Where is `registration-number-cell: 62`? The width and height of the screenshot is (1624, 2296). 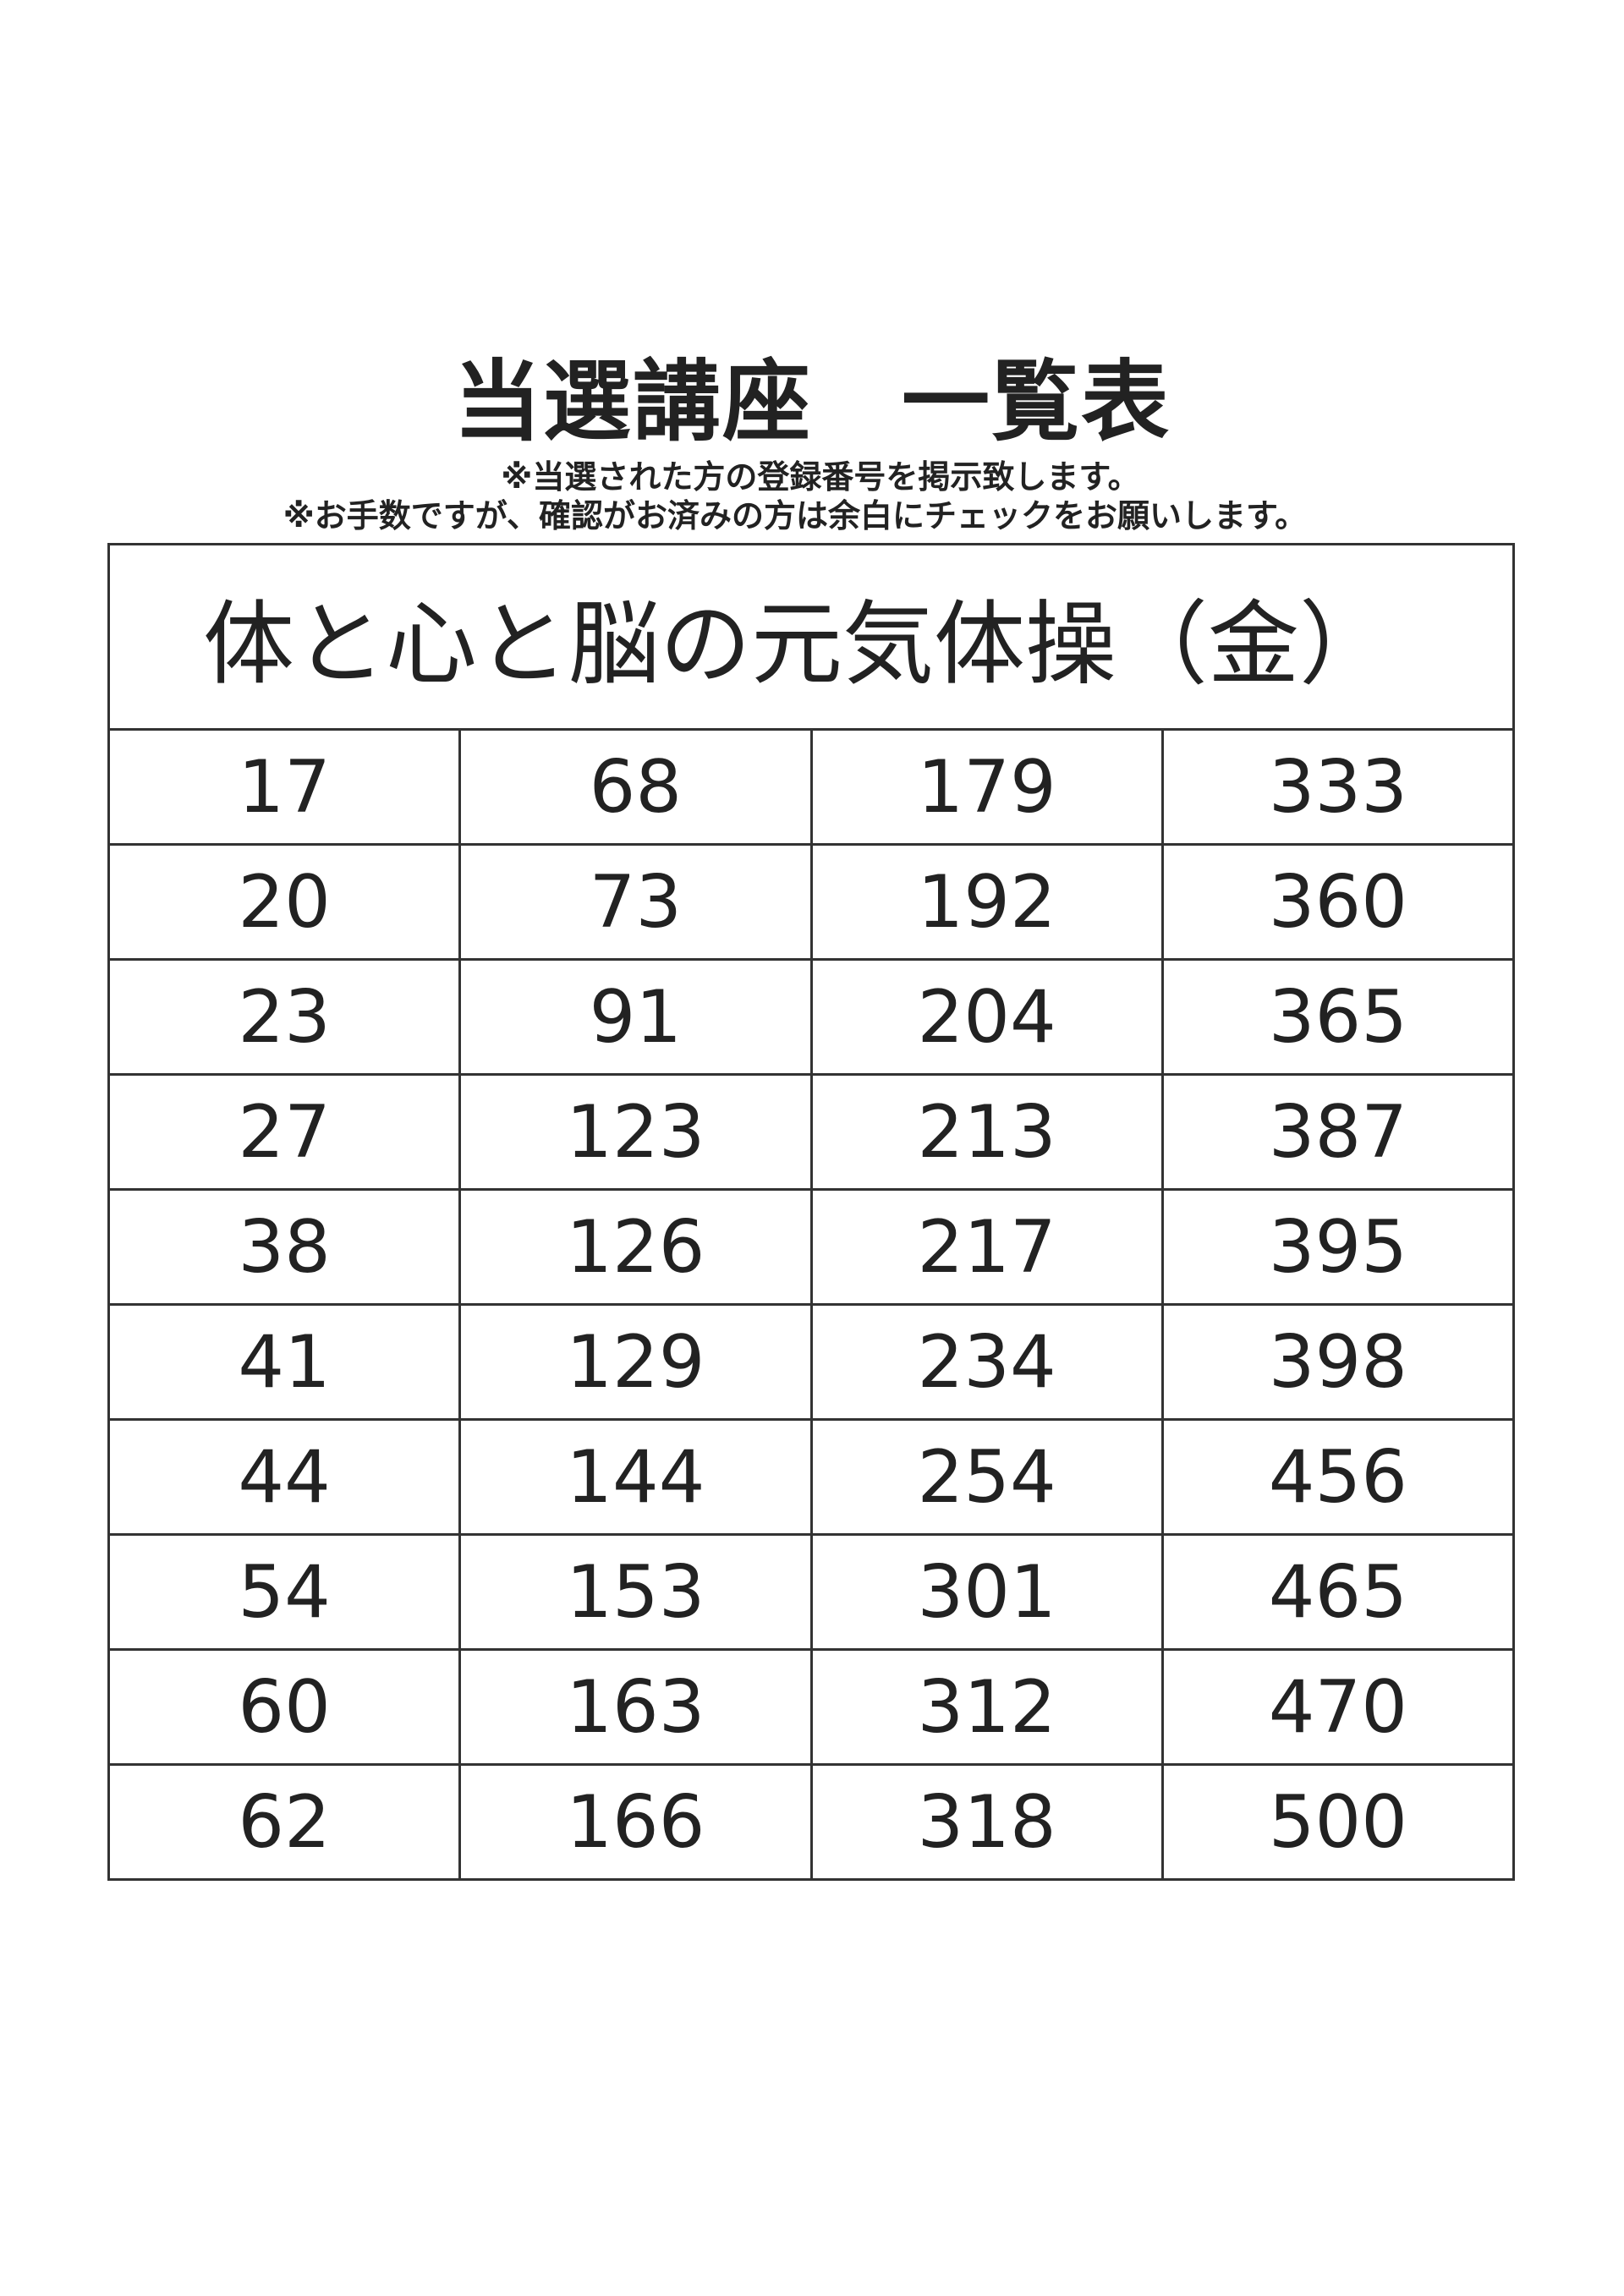
registration-number-cell: 62 is located at coordinates (284, 1822).